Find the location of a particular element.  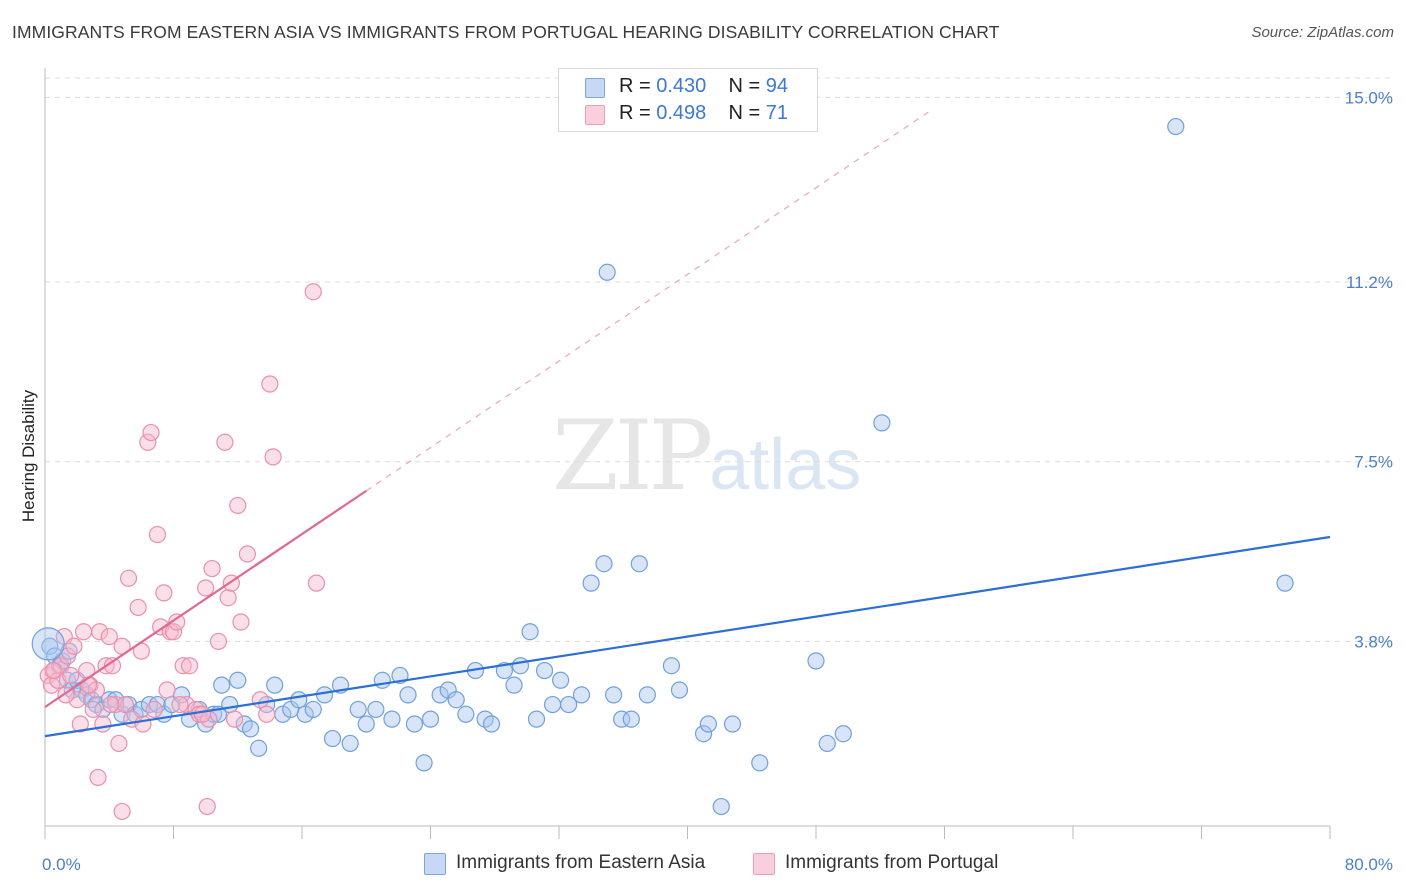

stats-legend: R = 0.430 N = 94 R = 0.498 N = 71 is located at coordinates (688, 100).